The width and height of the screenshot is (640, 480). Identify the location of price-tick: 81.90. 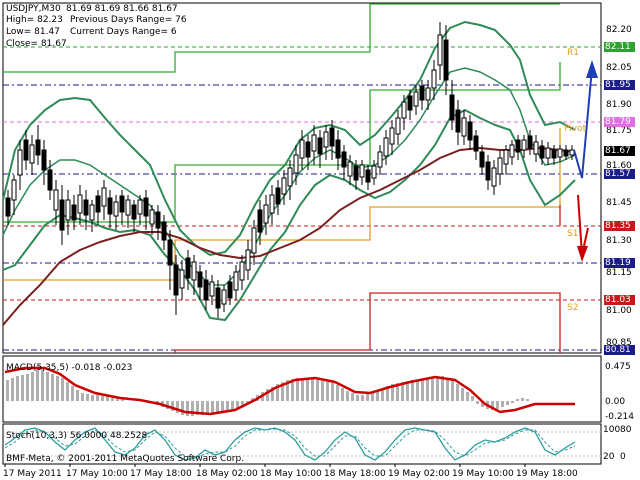
(619, 105).